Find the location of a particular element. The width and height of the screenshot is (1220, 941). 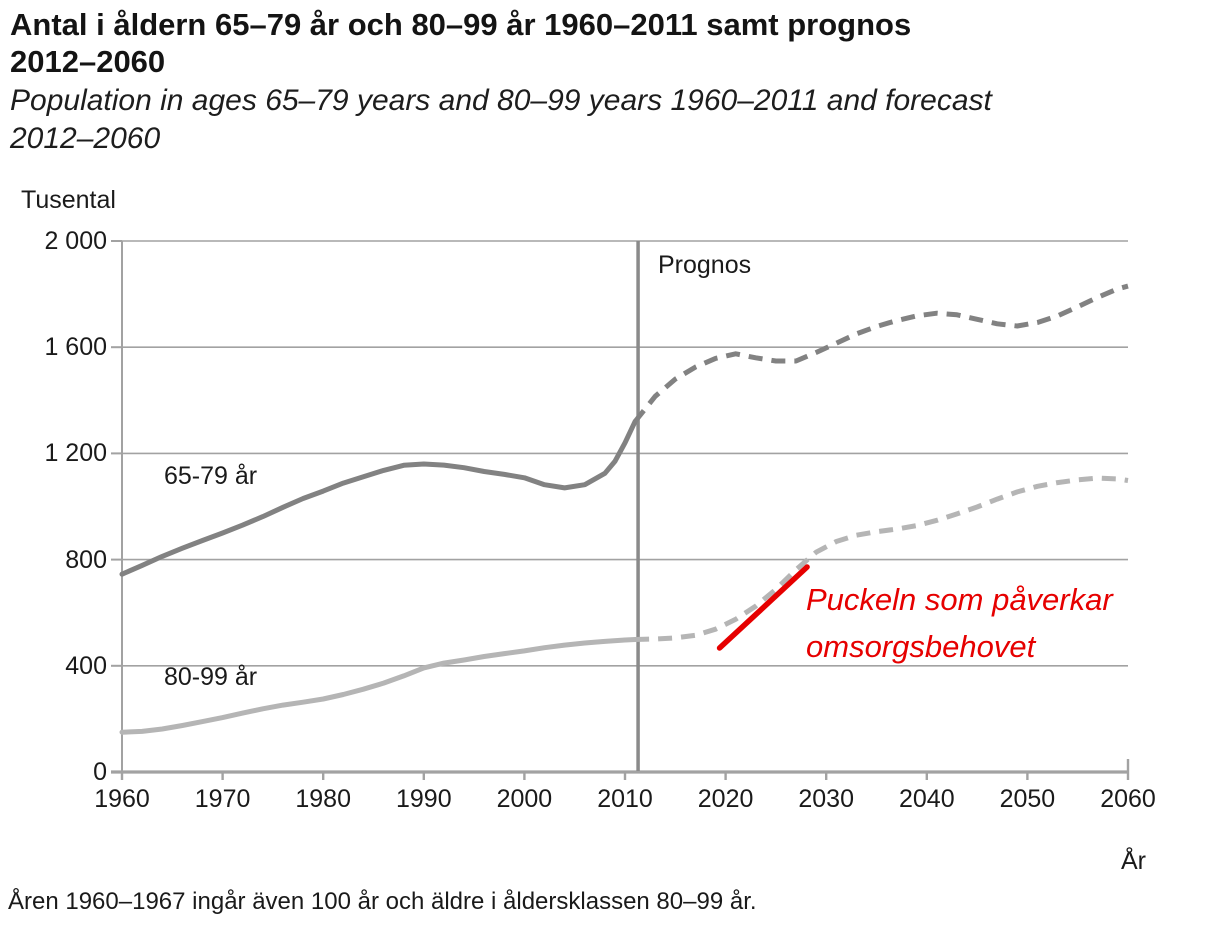

y-tick-label-800: 800 is located at coordinates (86, 559).